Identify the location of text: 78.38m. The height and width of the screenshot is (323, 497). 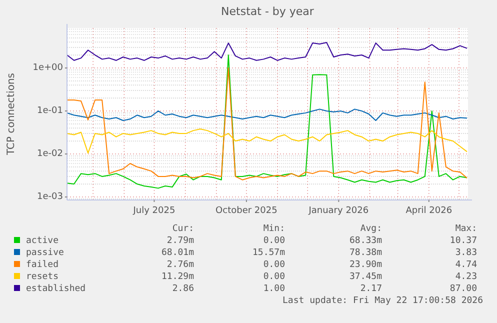
(365, 253).